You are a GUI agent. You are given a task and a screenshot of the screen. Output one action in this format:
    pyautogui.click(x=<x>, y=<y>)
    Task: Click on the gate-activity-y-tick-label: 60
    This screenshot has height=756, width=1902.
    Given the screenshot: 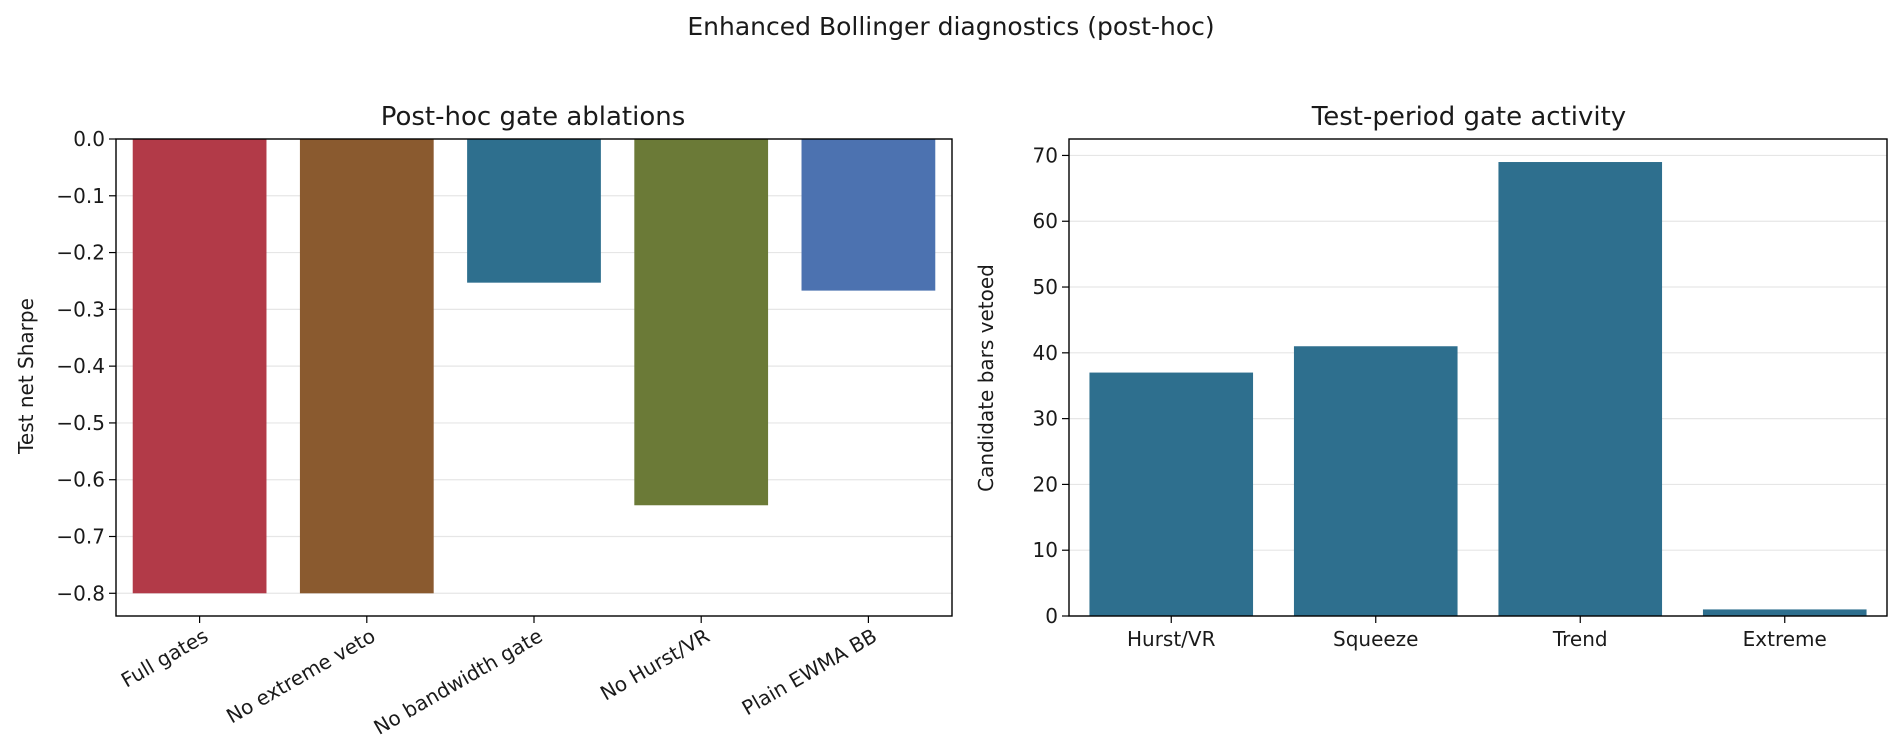 What is the action you would take?
    pyautogui.click(x=1045, y=221)
    